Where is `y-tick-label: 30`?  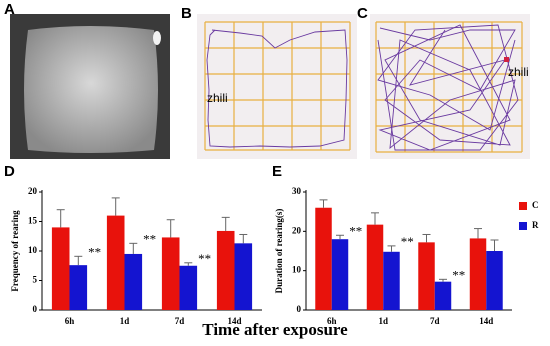 y-tick-label: 30 is located at coordinates (297, 191).